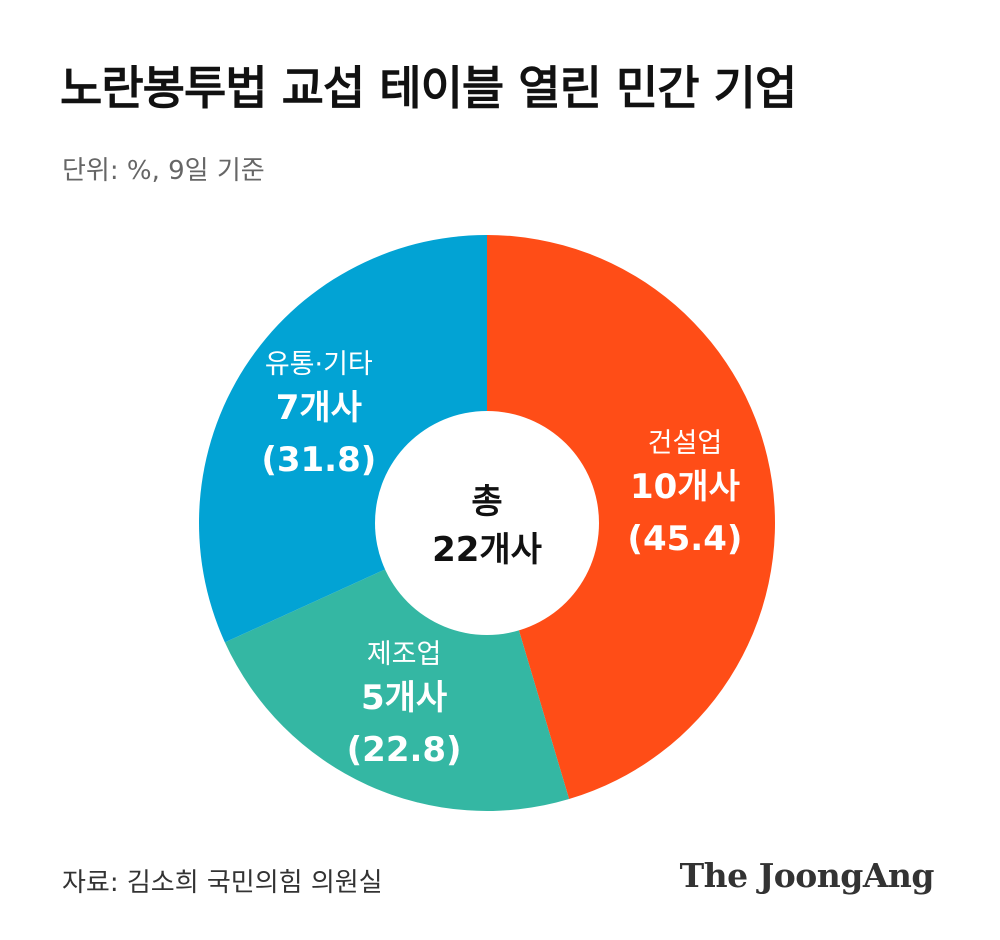 Image resolution: width=1000 pixels, height=940 pixels. Describe the element at coordinates (404, 698) in the screenshot. I see `slice-count-label-2: 5개사` at that location.